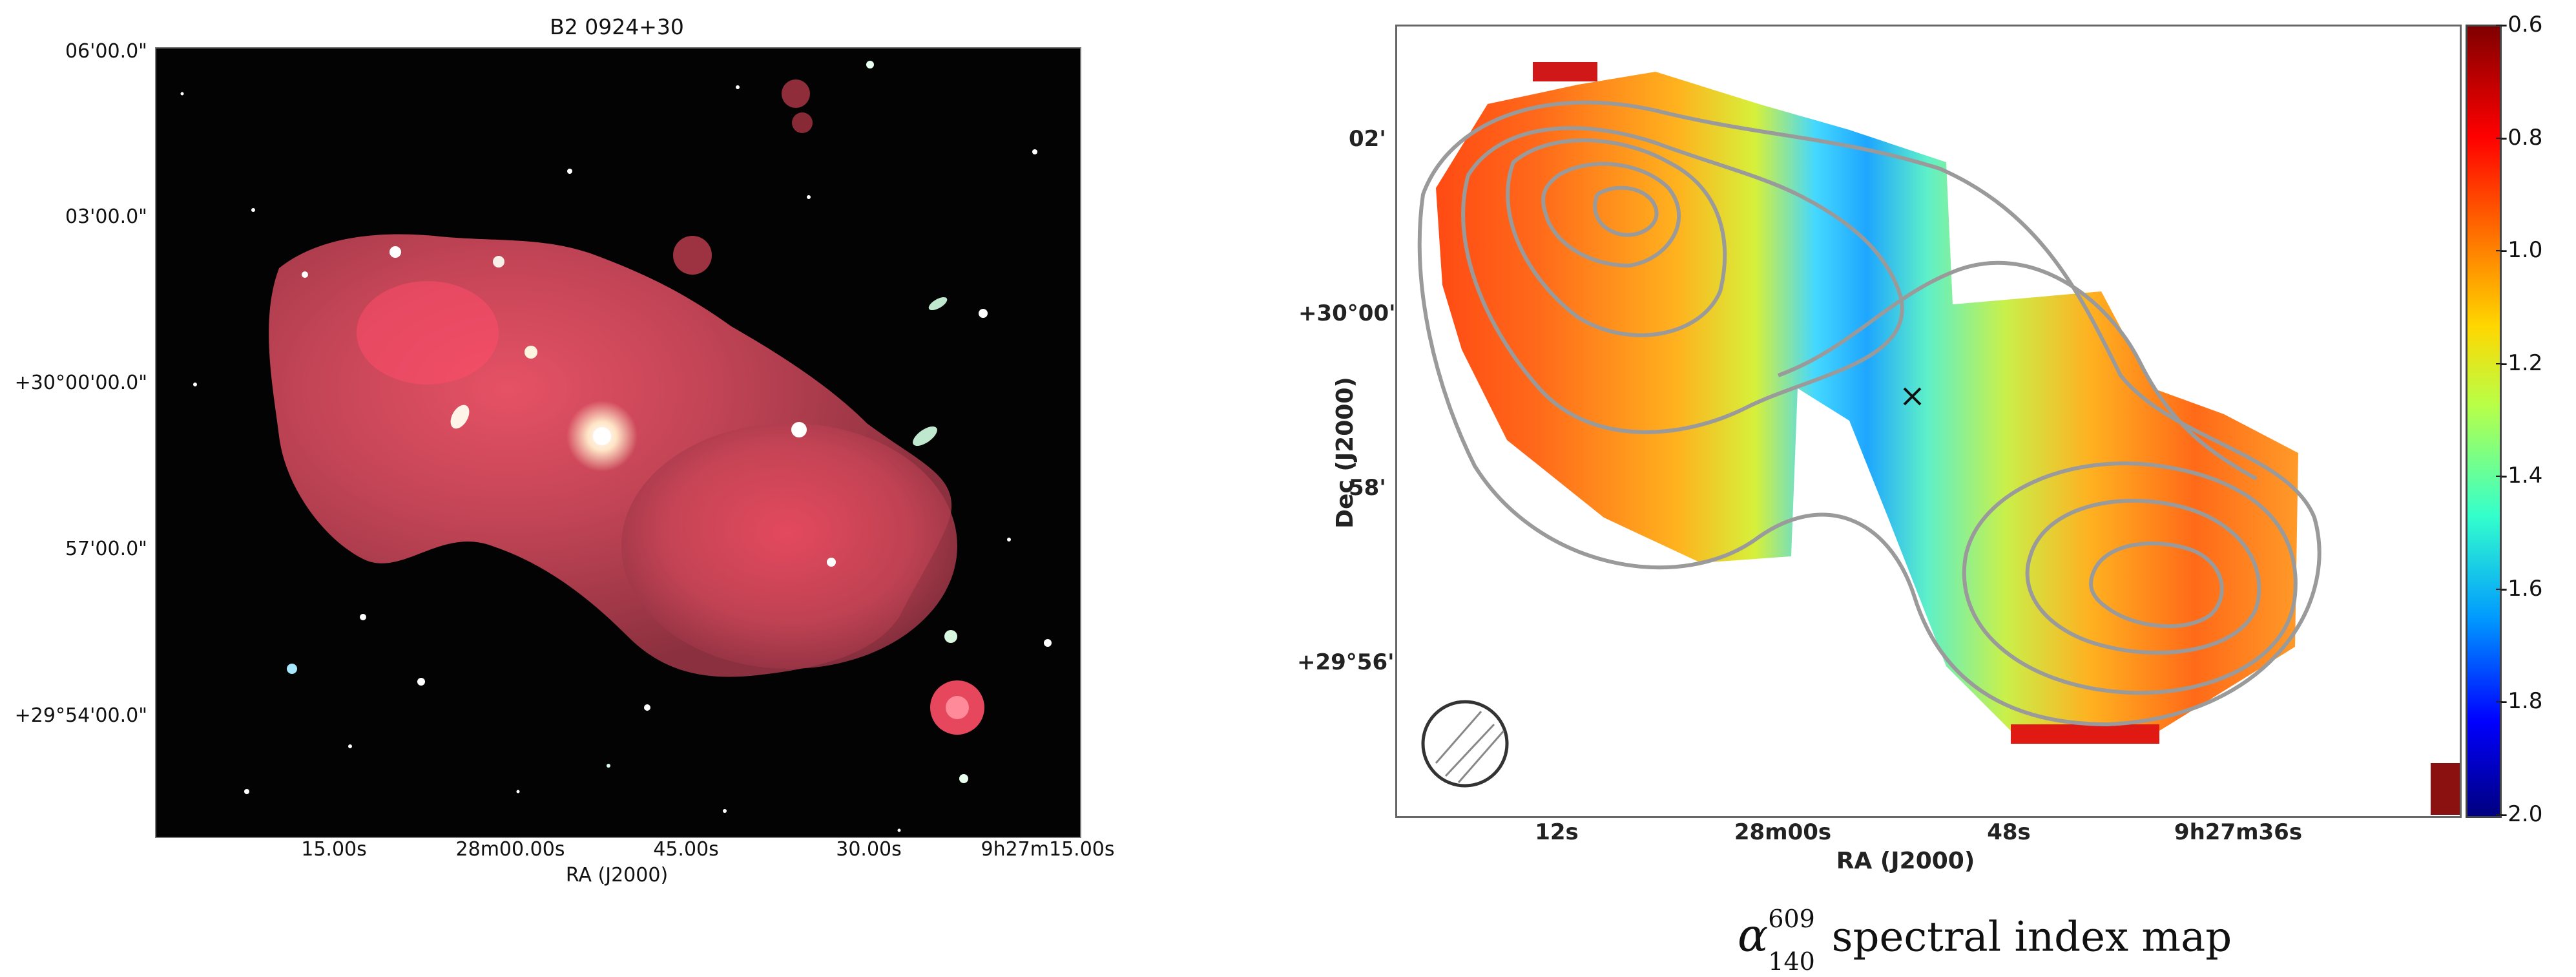 The image size is (2576, 977). I want to click on spectral-x-tick: 28m00s, so click(1783, 832).